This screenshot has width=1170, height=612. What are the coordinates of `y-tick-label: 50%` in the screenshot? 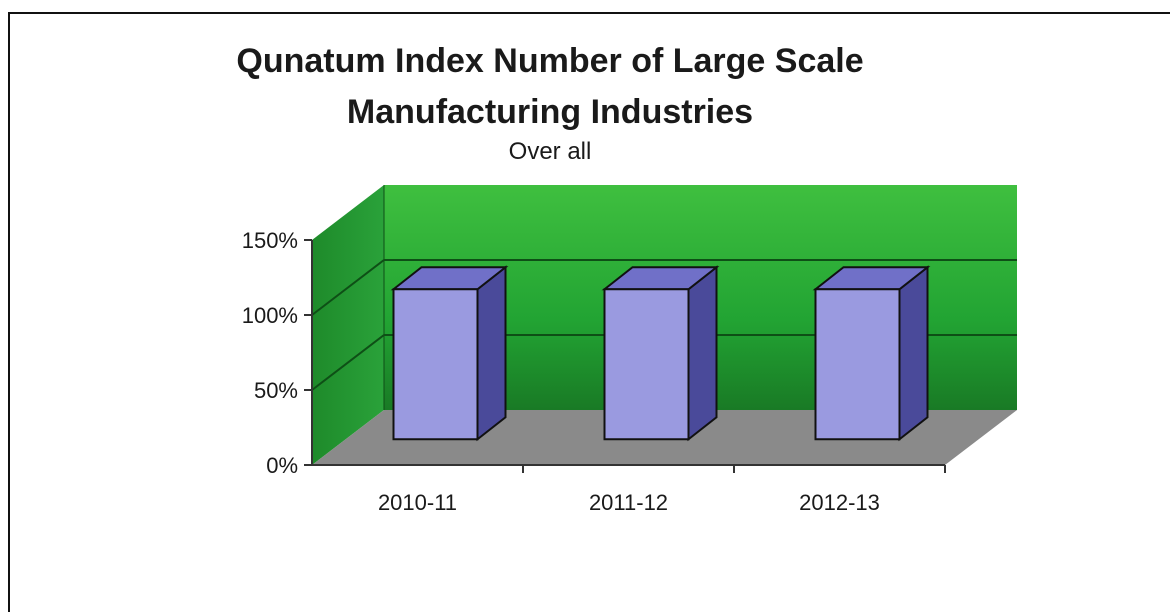 It's located at (276, 390).